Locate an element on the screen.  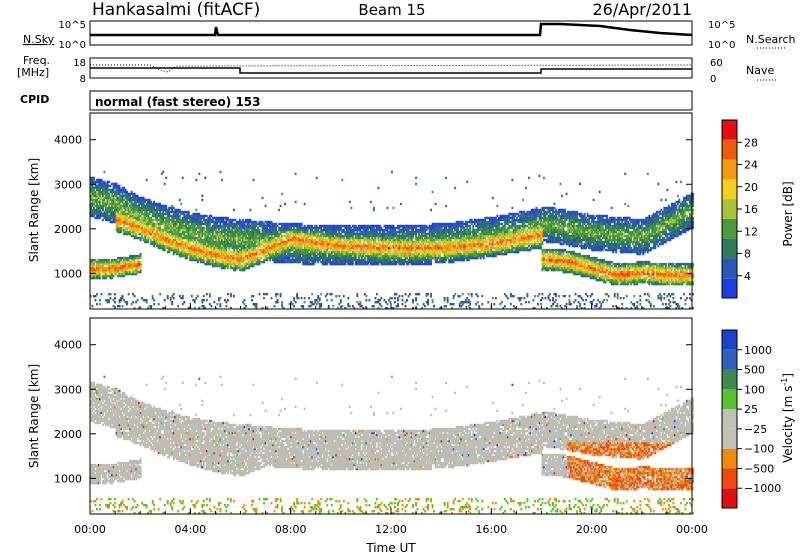
cpid-panel: CPID normal (fast stereo) 153 is located at coordinates (356, 100).